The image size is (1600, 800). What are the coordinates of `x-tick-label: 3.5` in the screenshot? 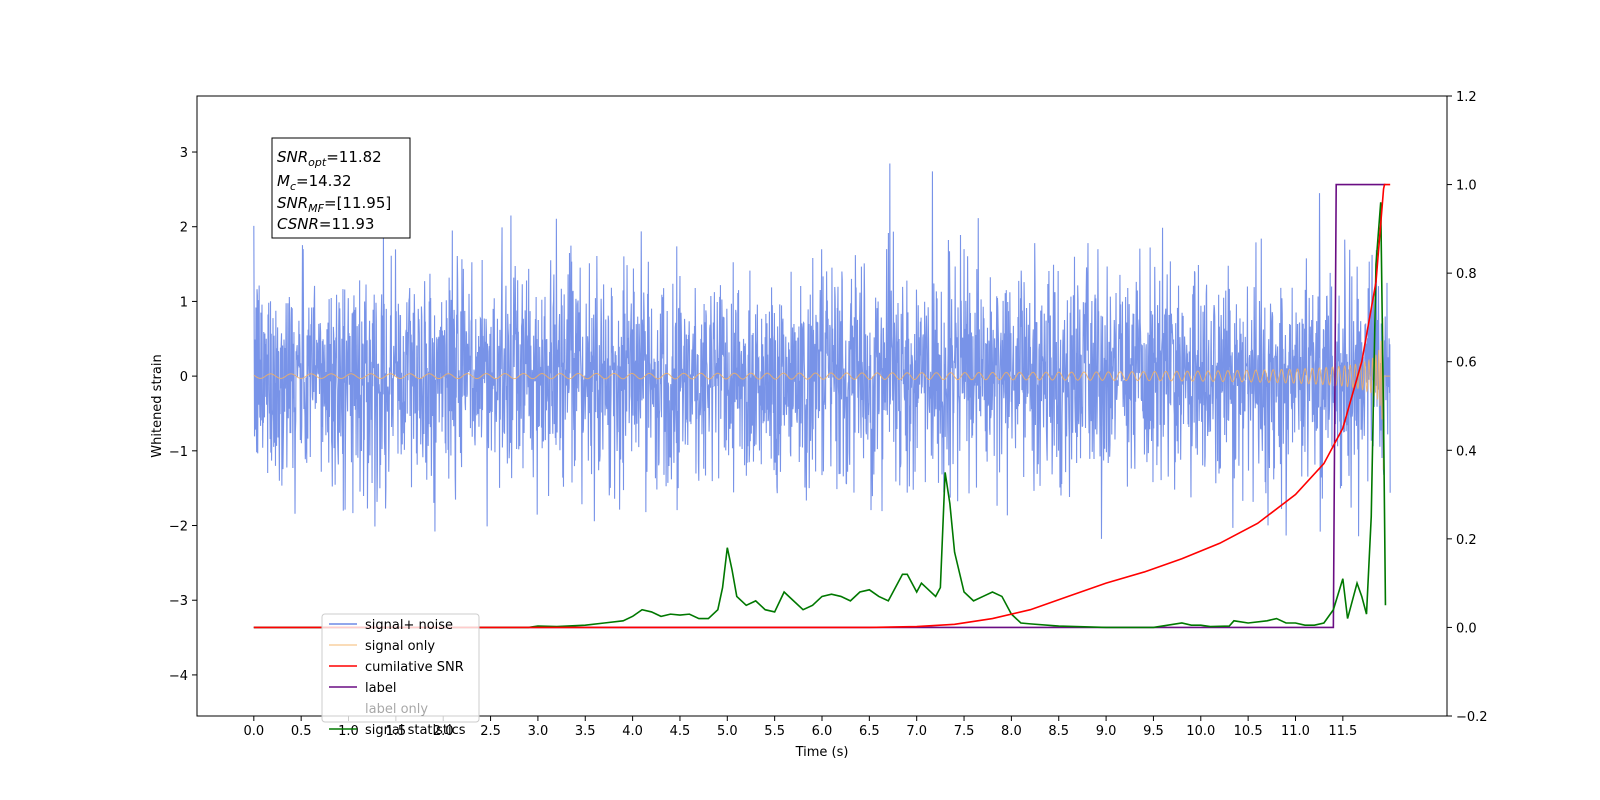 It's located at (585, 731).